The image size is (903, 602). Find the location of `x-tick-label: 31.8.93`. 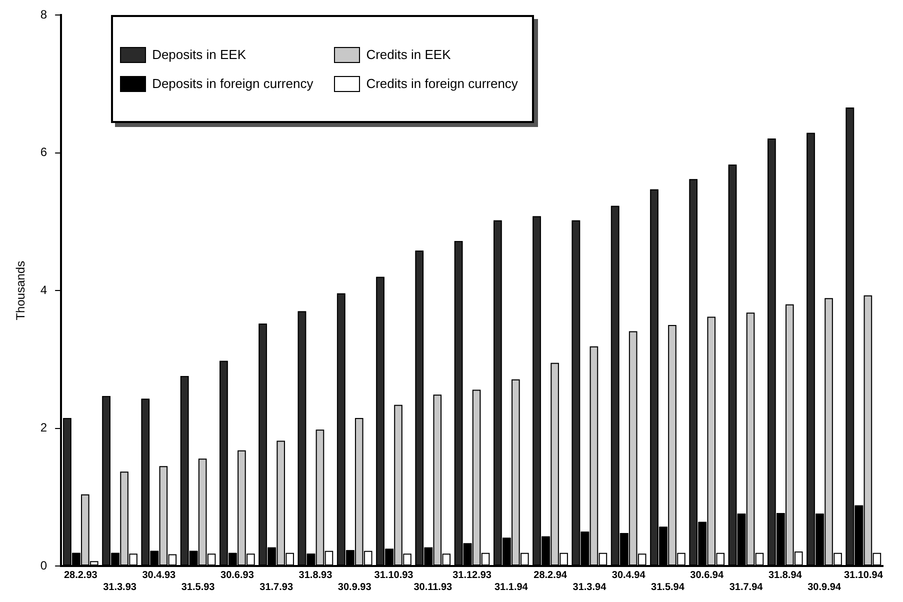

x-tick-label: 31.8.93 is located at coordinates (315, 575).